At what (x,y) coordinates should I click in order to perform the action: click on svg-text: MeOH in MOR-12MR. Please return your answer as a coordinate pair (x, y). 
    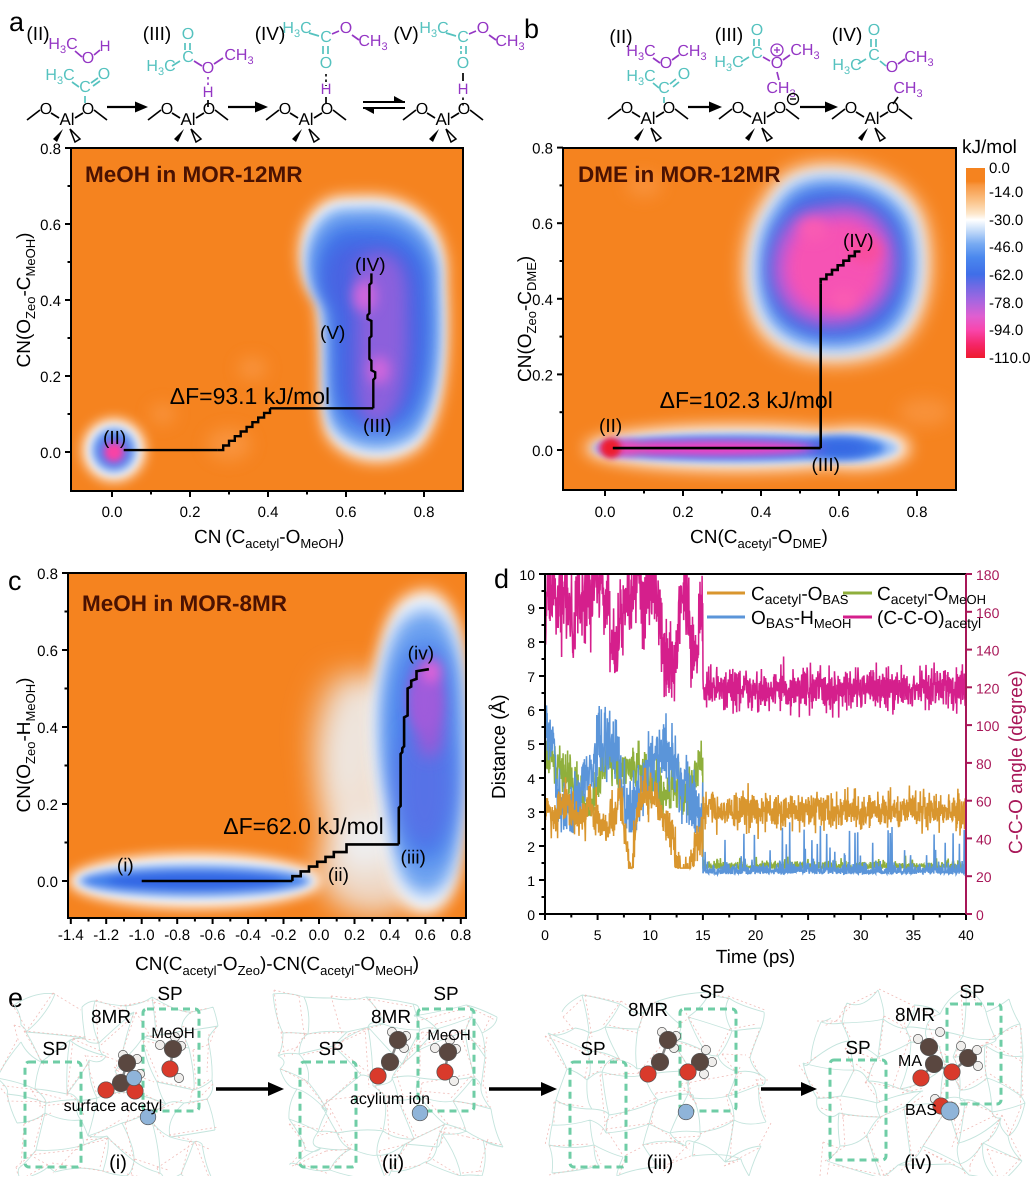
    Looking at the image, I should click on (194, 174).